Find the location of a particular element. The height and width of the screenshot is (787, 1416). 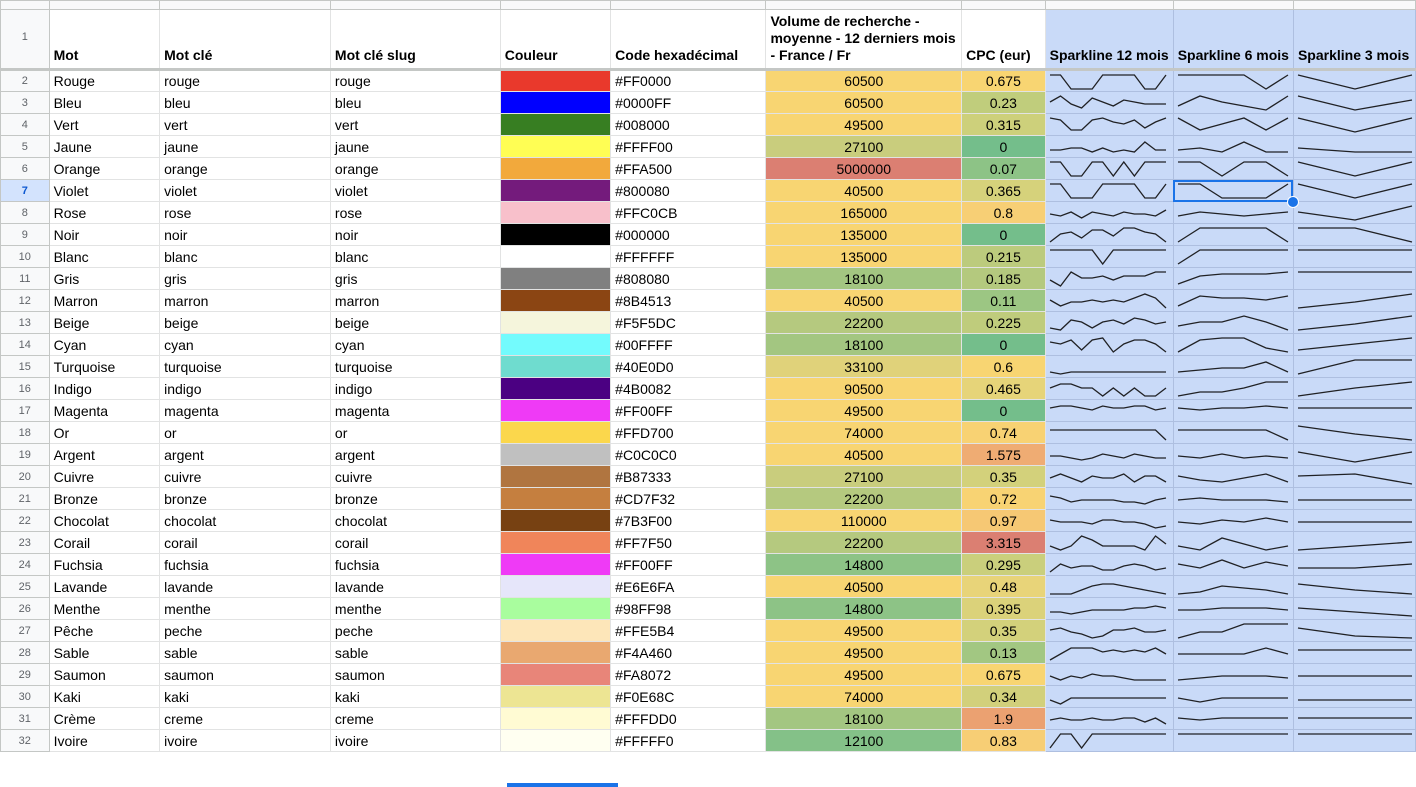

column-header-h is located at coordinates (1109, 5).